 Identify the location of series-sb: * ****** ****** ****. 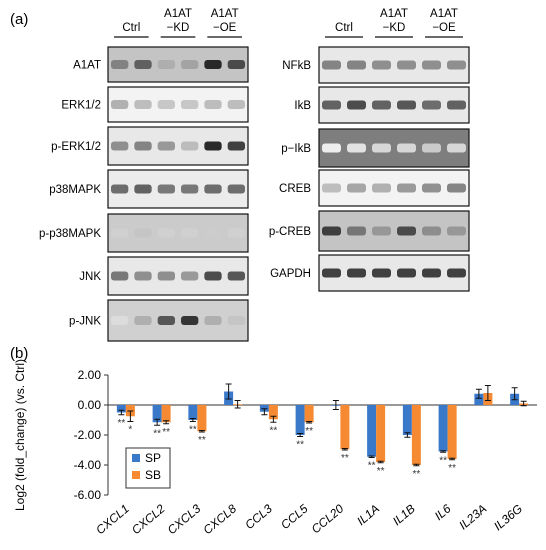
(327, 432).